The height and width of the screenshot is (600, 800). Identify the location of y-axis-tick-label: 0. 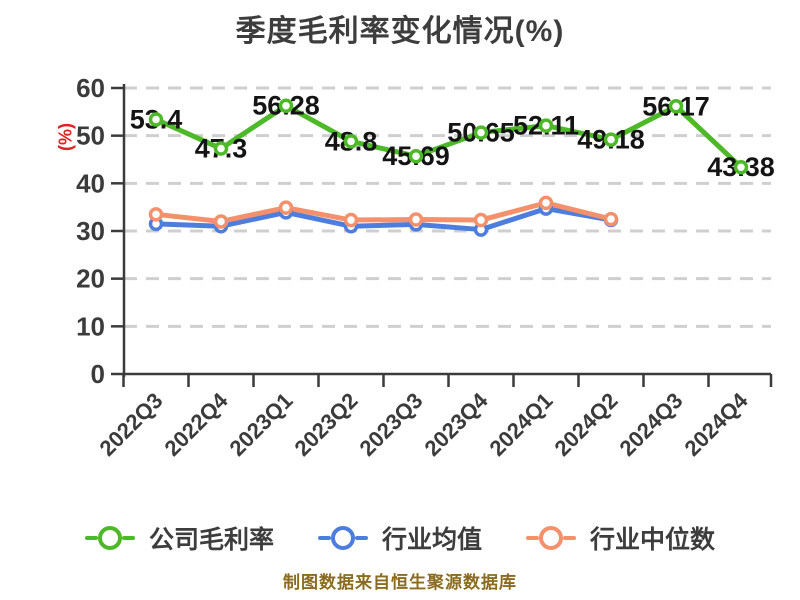
(98, 374).